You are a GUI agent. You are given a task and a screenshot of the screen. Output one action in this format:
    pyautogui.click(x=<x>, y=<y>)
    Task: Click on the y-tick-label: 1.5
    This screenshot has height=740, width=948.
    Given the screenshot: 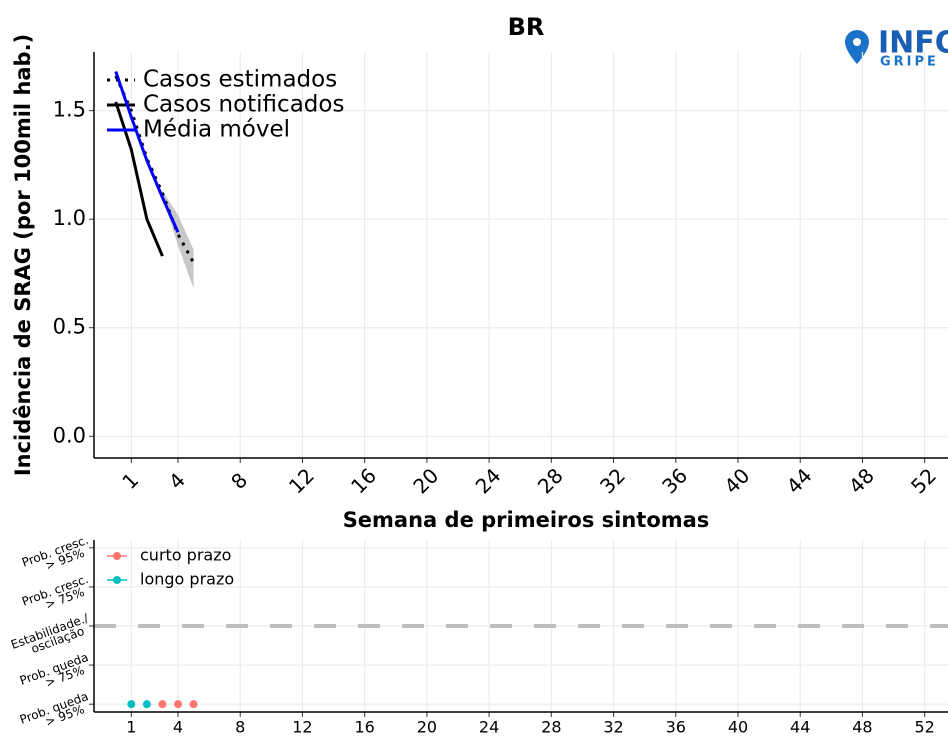 What is the action you would take?
    pyautogui.click(x=69, y=110)
    